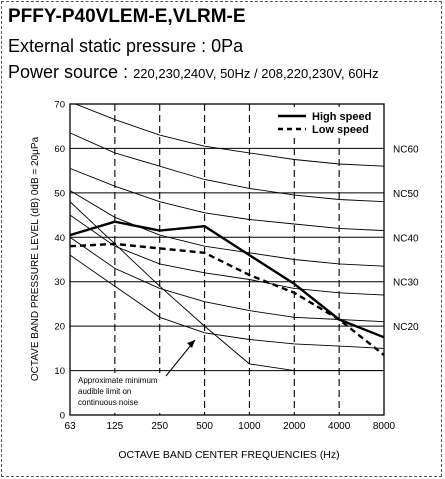 The height and width of the screenshot is (479, 445). What do you see at coordinates (341, 117) in the screenshot?
I see `legend-high-label: High speed` at bounding box center [341, 117].